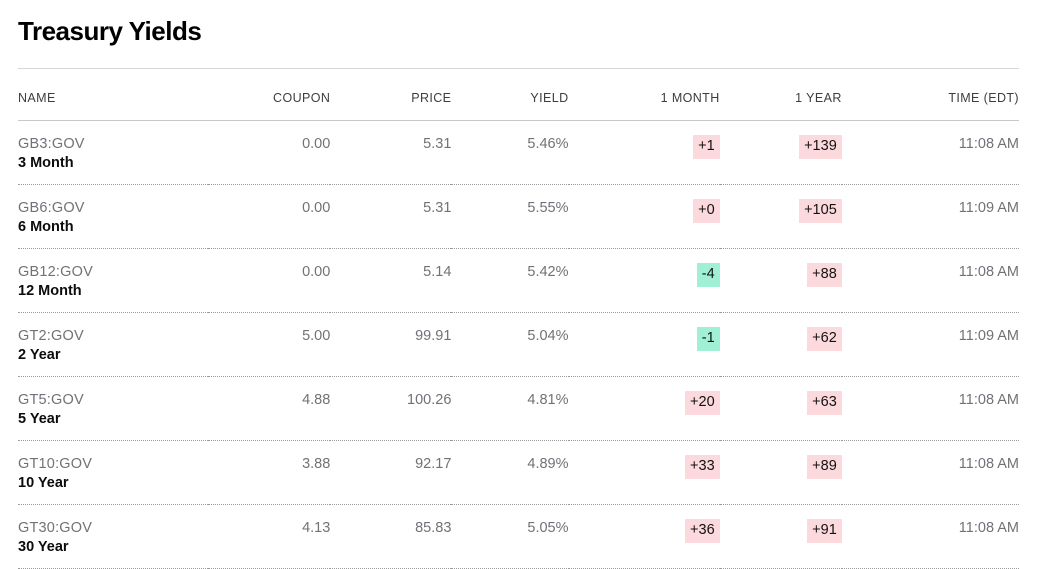 This screenshot has height=569, width=1037. Describe the element at coordinates (269, 344) in the screenshot. I see `coupon-cell: 5.00` at that location.